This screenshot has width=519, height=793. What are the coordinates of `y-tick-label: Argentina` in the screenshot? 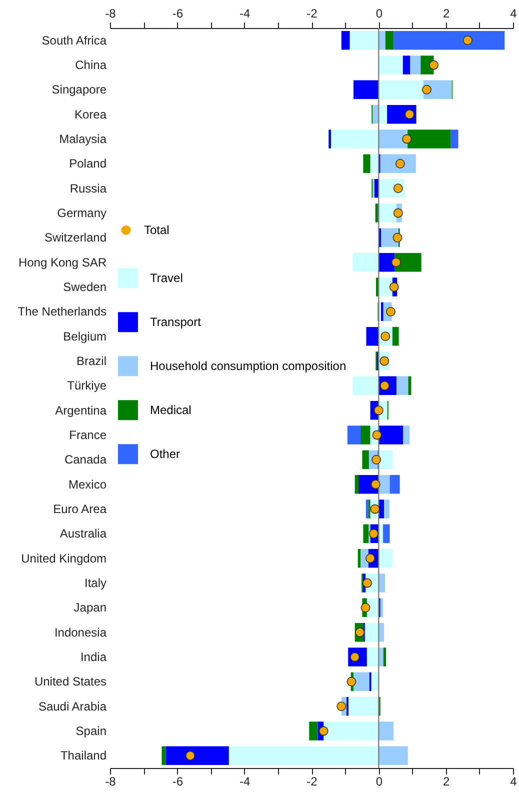 It's located at (81, 410).